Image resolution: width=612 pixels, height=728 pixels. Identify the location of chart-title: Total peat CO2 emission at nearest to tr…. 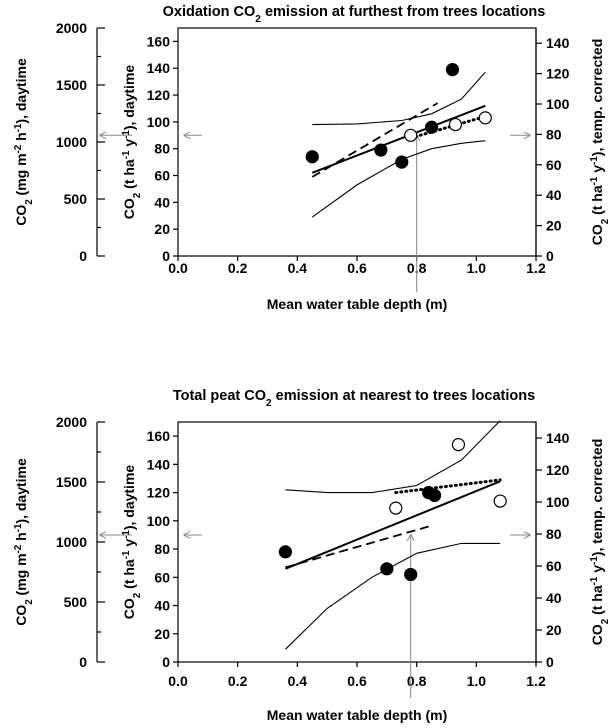
(354, 398).